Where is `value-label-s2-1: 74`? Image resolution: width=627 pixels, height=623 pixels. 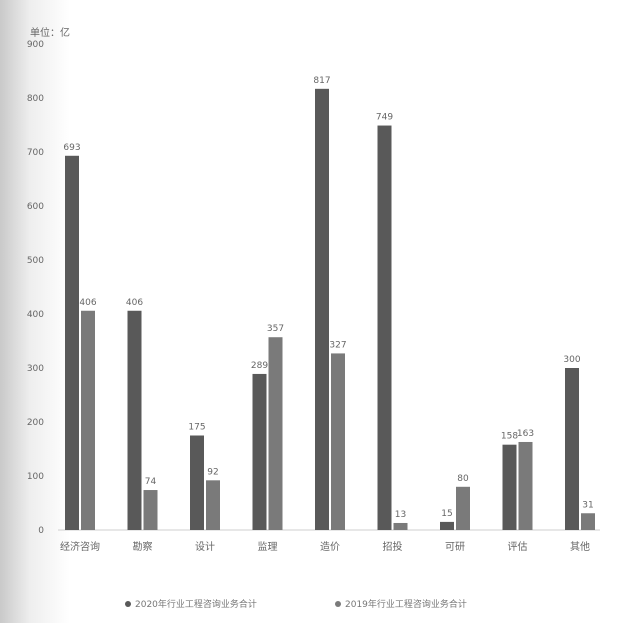
value-label-s2-1: 74 is located at coordinates (151, 482).